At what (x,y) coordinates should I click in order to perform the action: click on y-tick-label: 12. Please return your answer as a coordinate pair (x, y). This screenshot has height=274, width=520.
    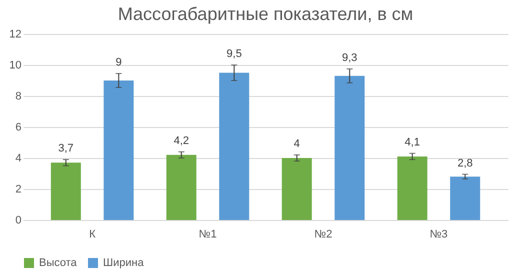
    Looking at the image, I should click on (15, 34).